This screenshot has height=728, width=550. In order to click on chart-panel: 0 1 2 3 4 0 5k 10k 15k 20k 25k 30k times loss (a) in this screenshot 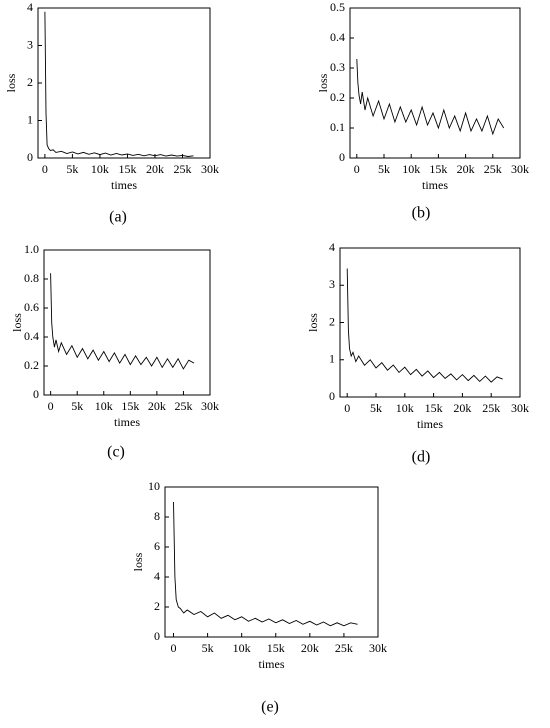, I will do `click(111, 113)`.